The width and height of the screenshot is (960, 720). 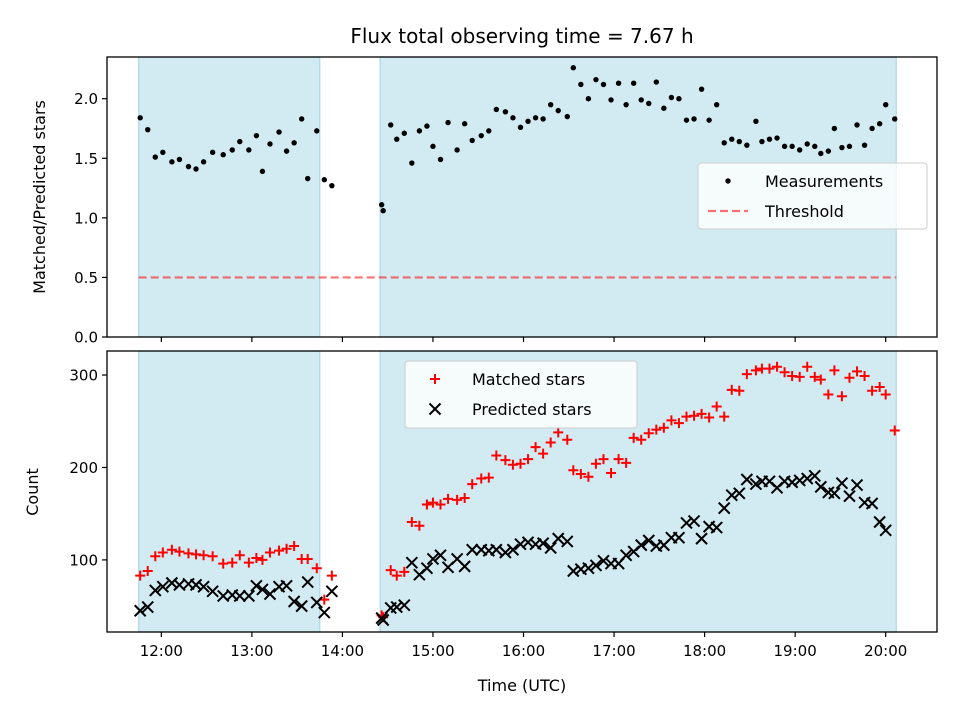 What do you see at coordinates (432, 651) in the screenshot?
I see `x-tick-label: 15:00` at bounding box center [432, 651].